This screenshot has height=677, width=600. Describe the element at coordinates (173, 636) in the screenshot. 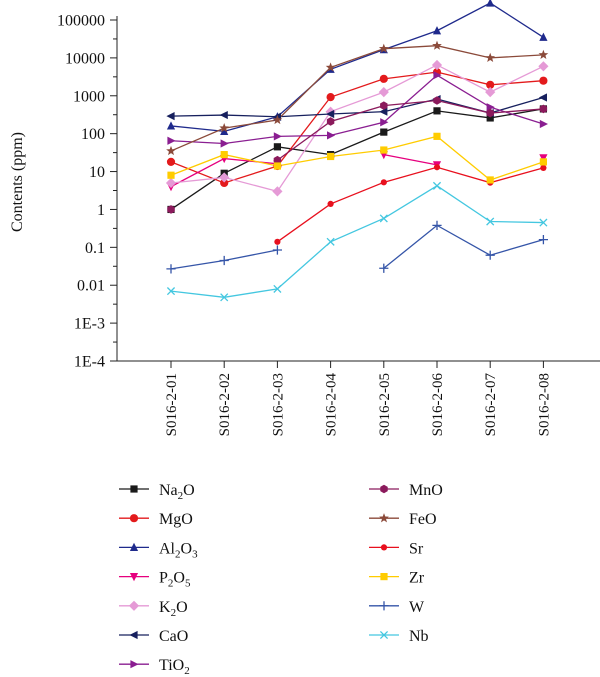

I see `legend-label: CaO` at that location.